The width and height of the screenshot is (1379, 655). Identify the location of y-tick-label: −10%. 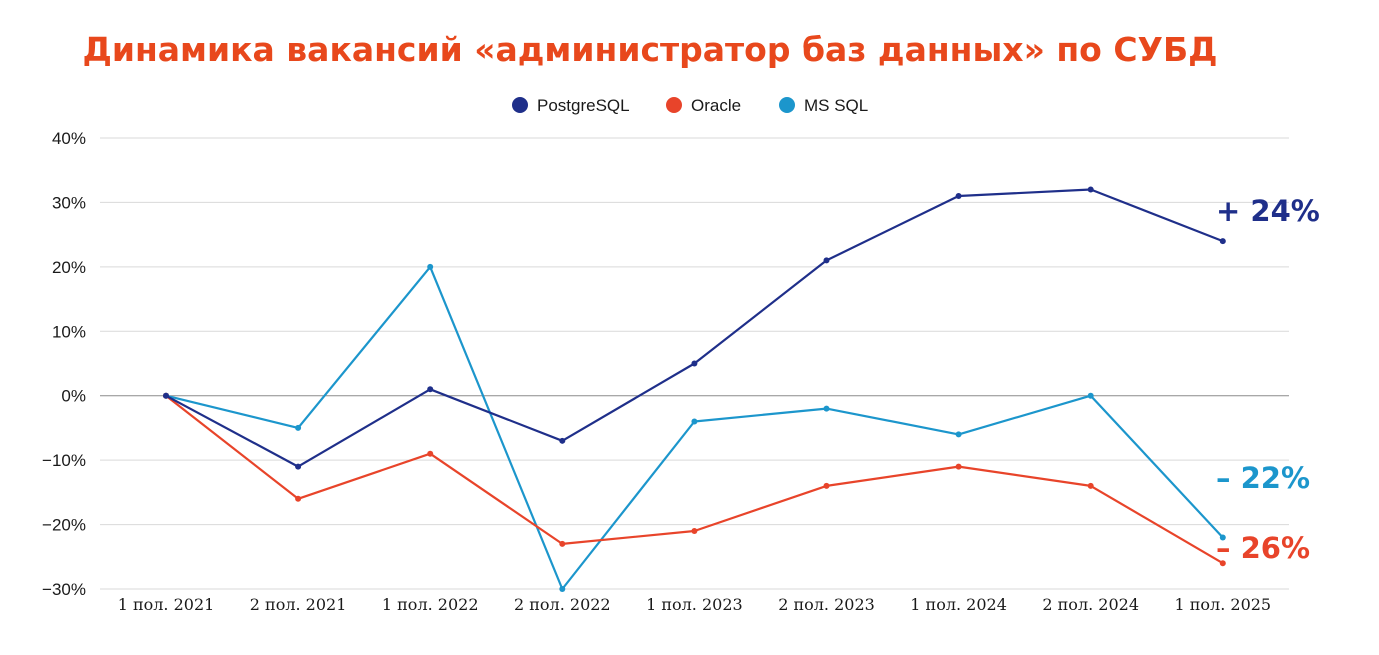
(64, 460).